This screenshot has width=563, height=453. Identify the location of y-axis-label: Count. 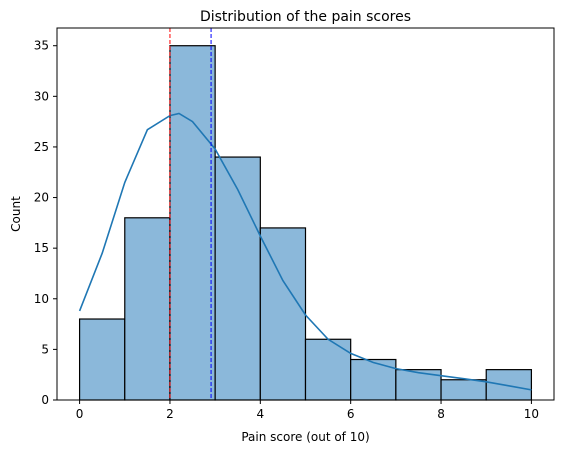
(16, 214).